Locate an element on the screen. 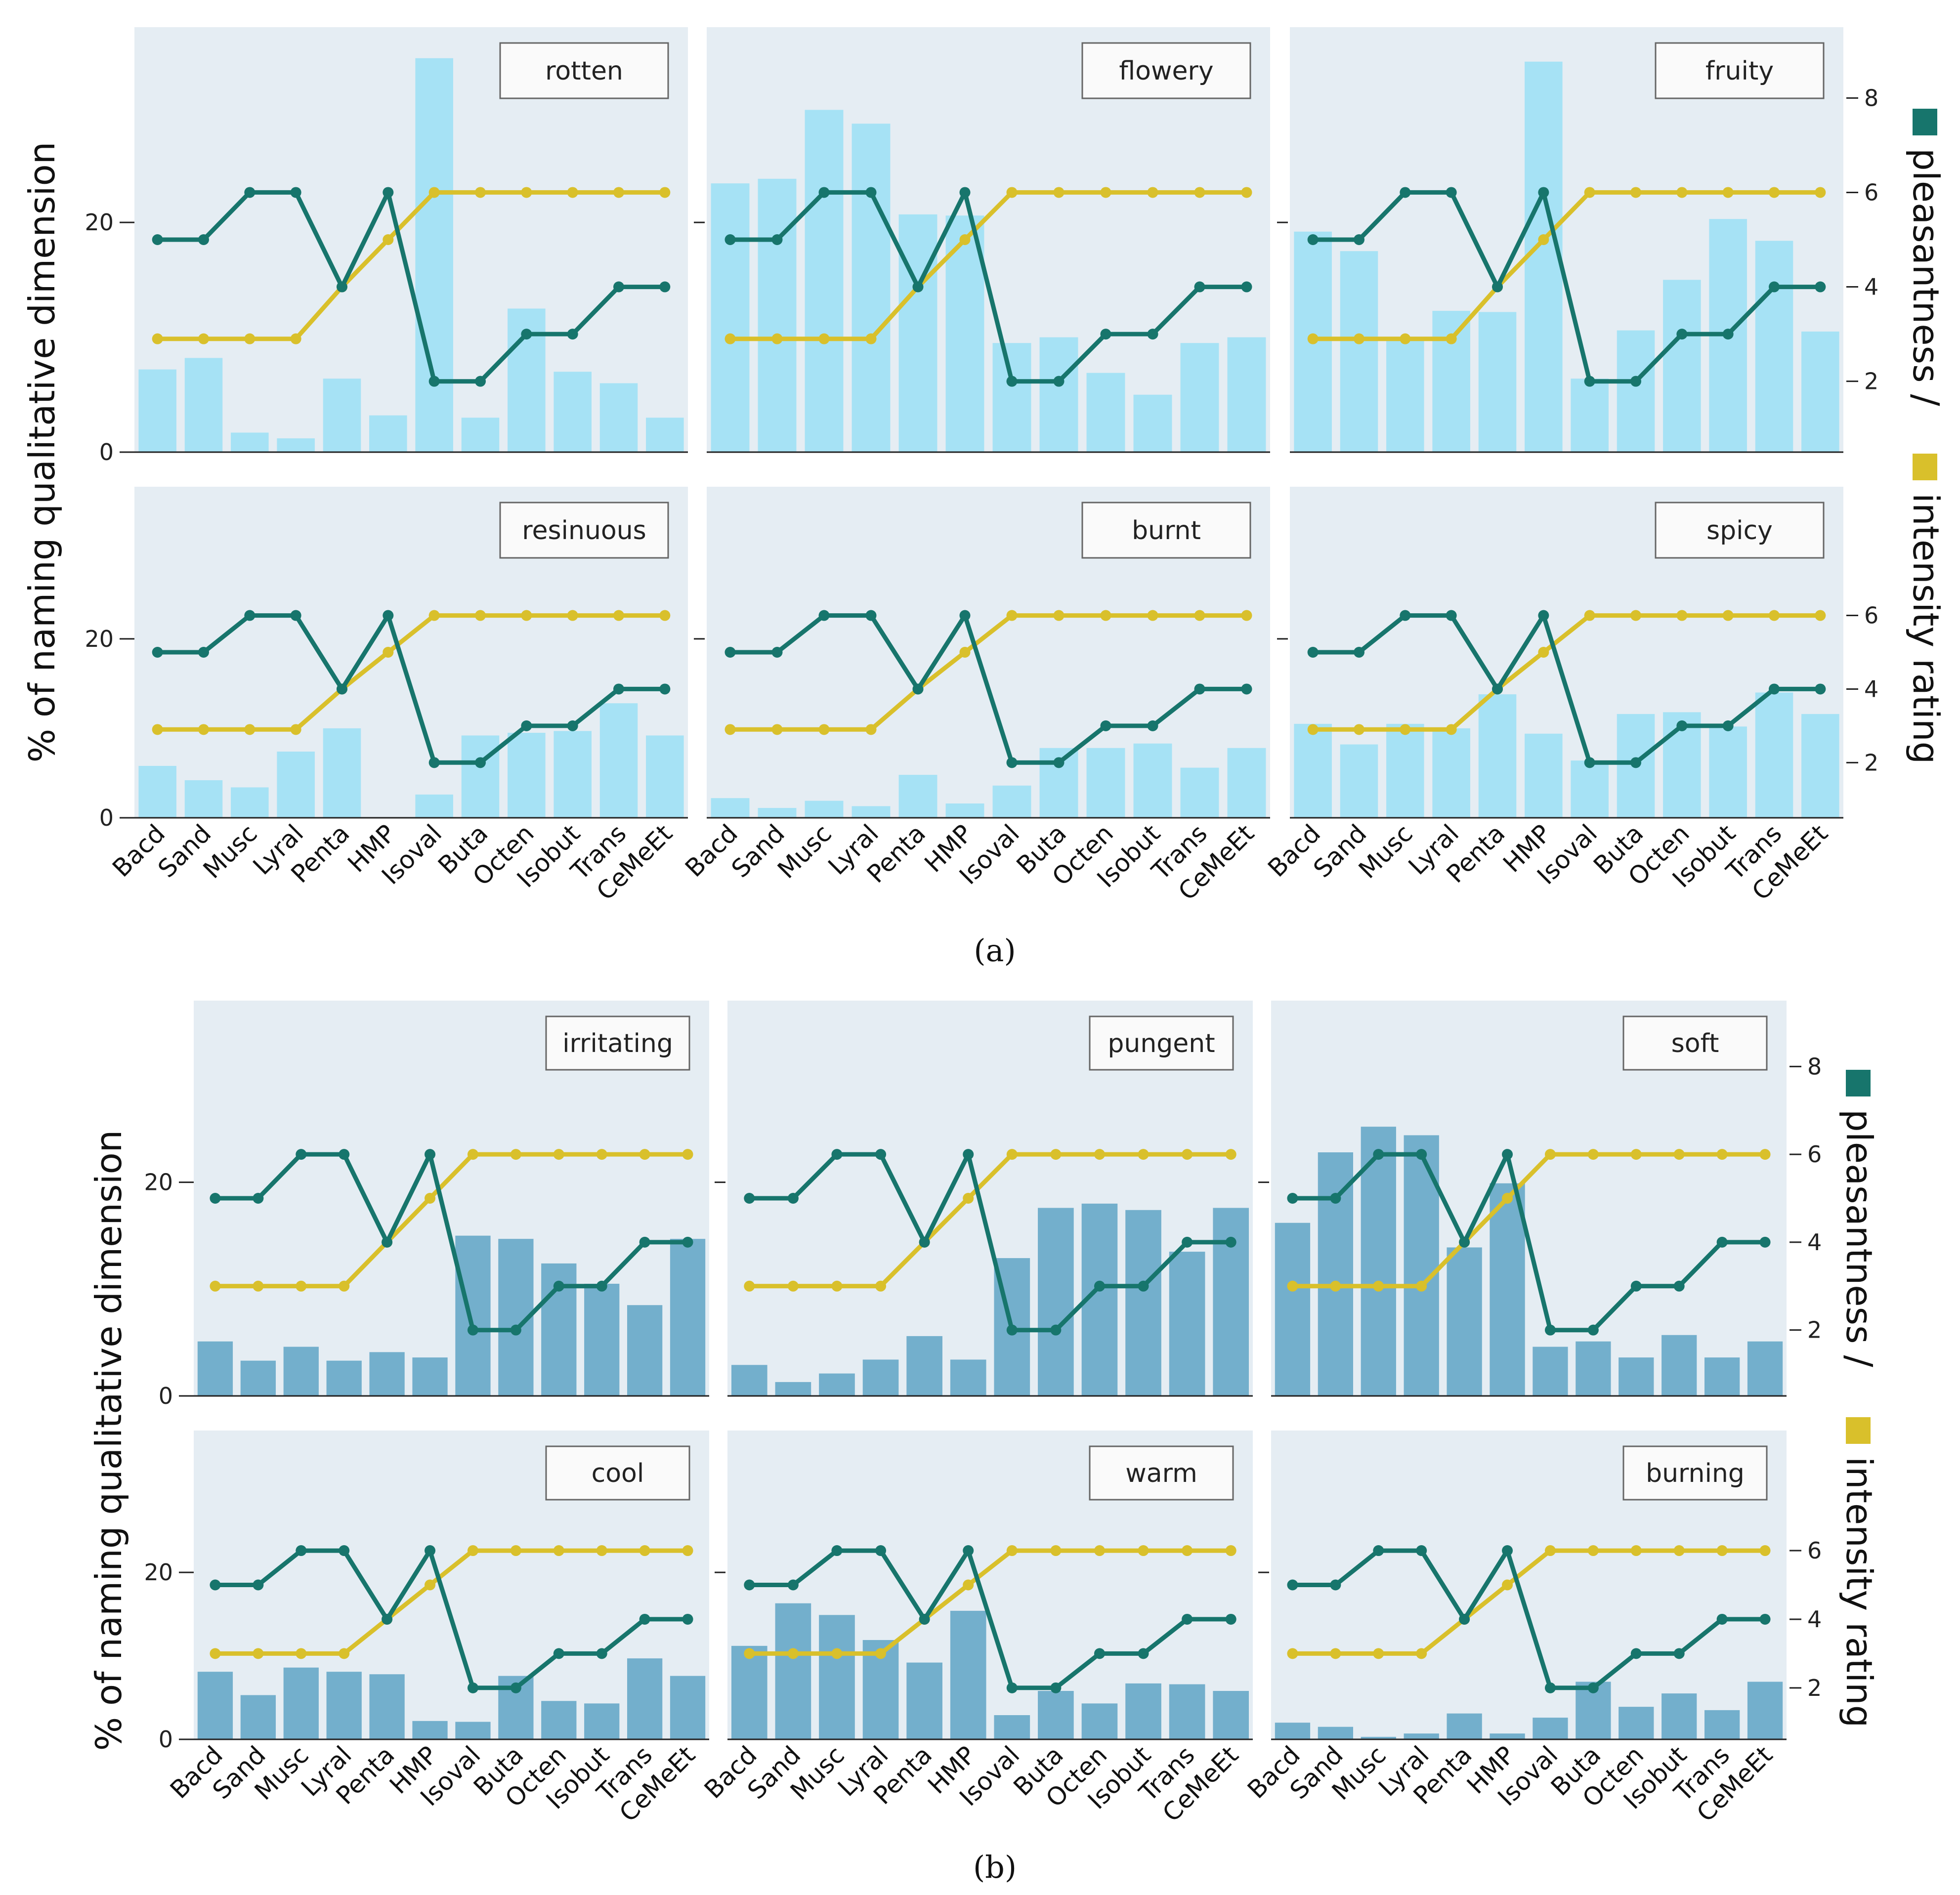 The height and width of the screenshot is (1895, 1960). right-axis-title-b-part1: pleasantness / is located at coordinates (1859, 1238).